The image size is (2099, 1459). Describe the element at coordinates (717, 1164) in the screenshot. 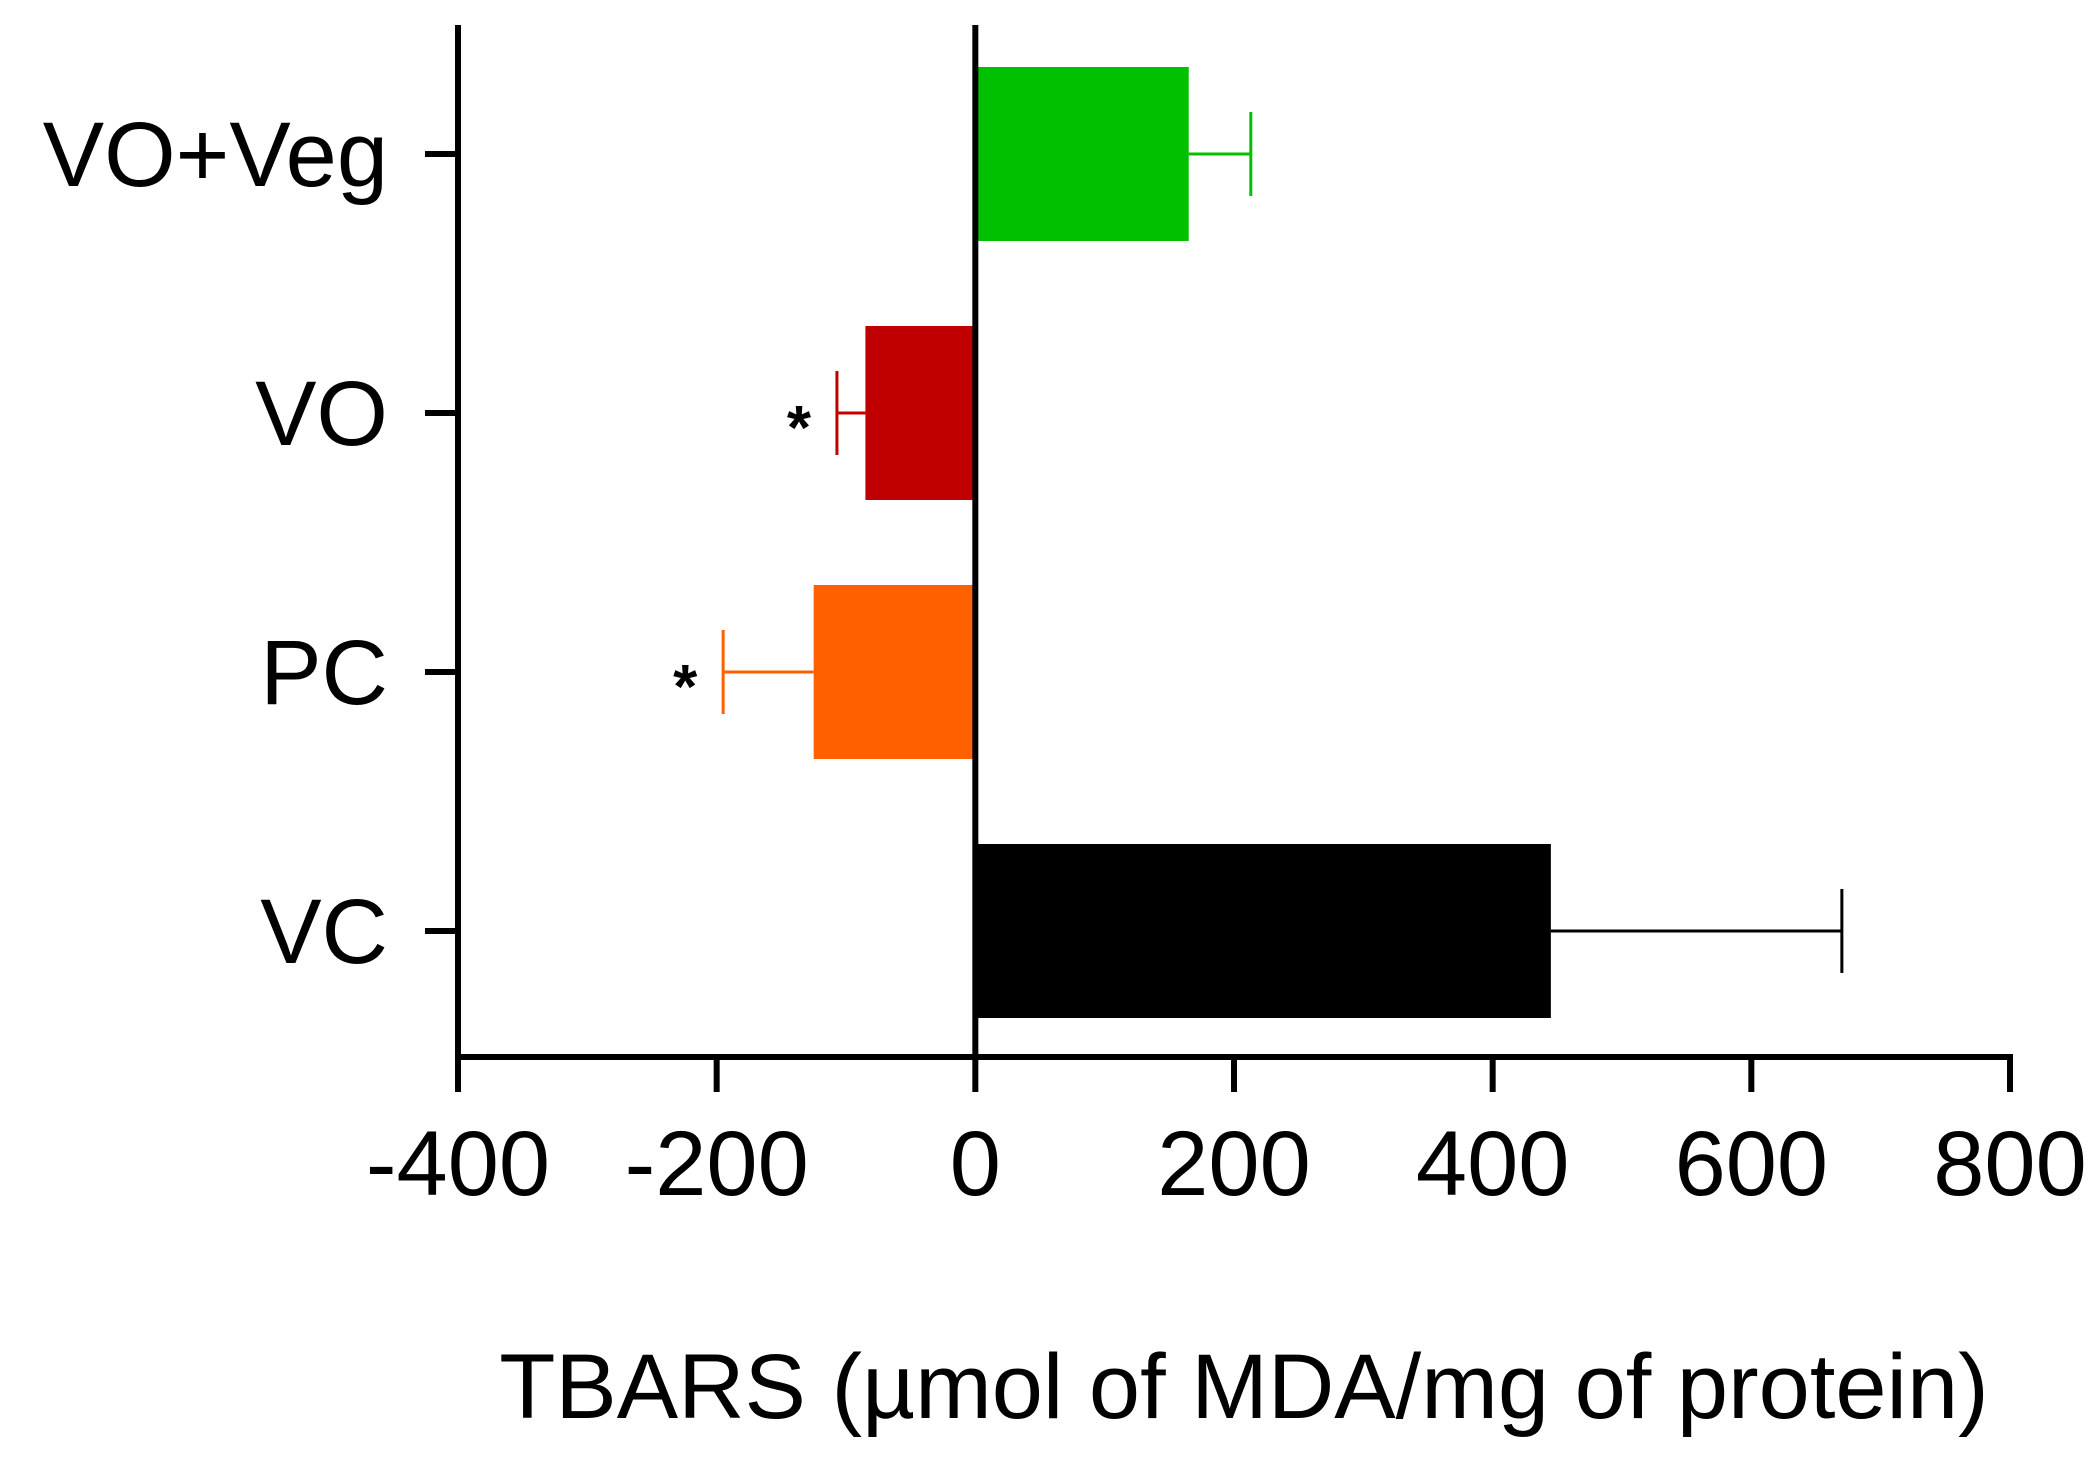

I see `x-tick-label: -200` at that location.